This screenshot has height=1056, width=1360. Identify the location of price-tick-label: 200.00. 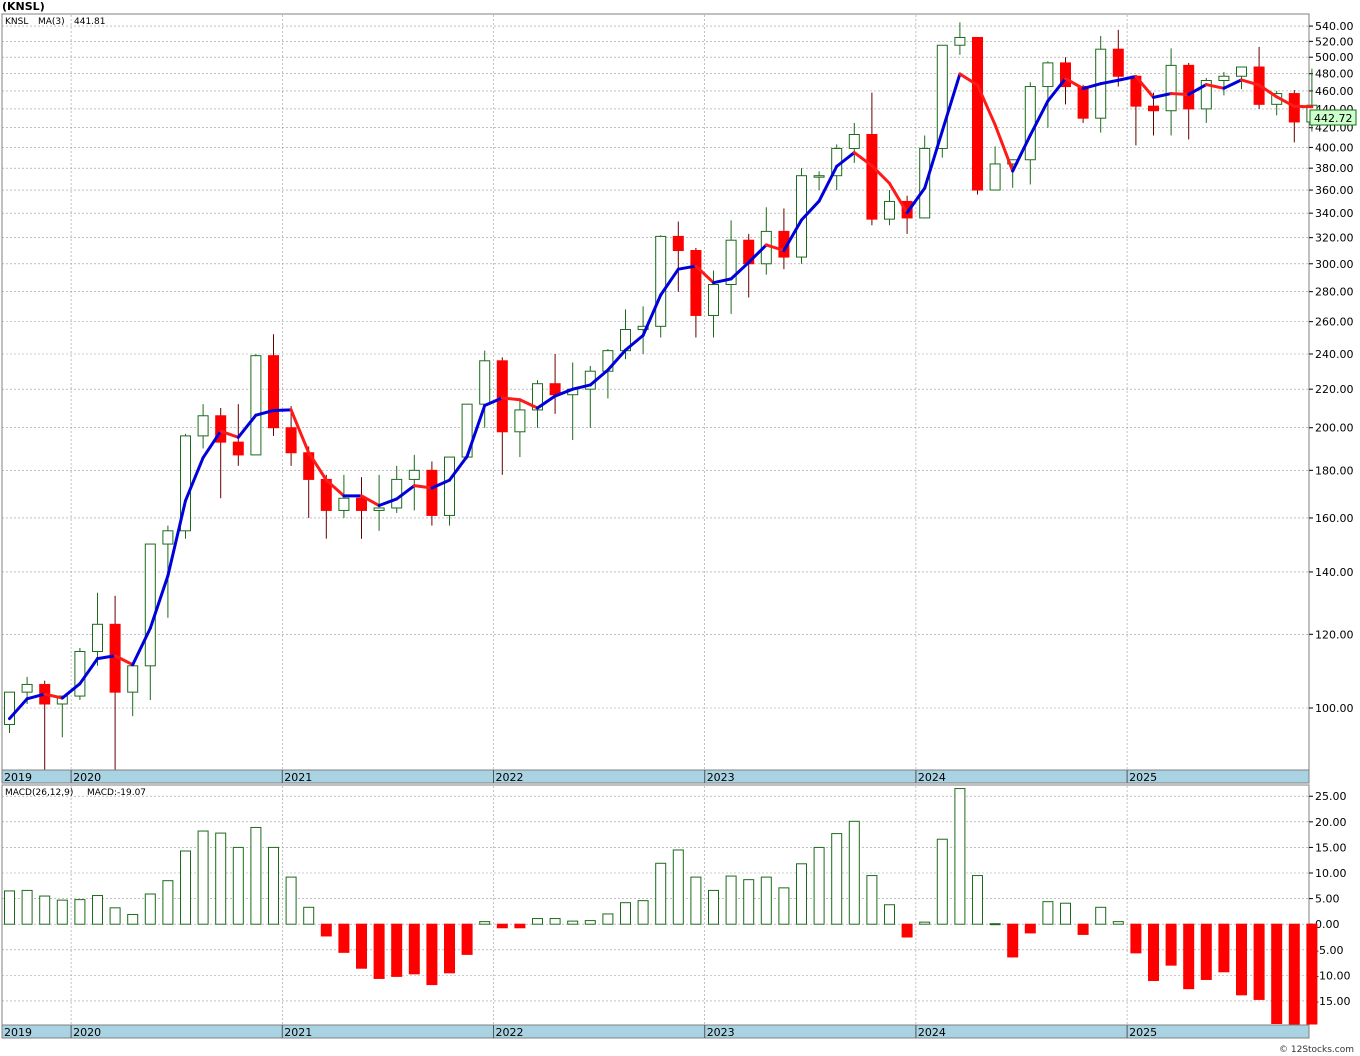
(1334, 428).